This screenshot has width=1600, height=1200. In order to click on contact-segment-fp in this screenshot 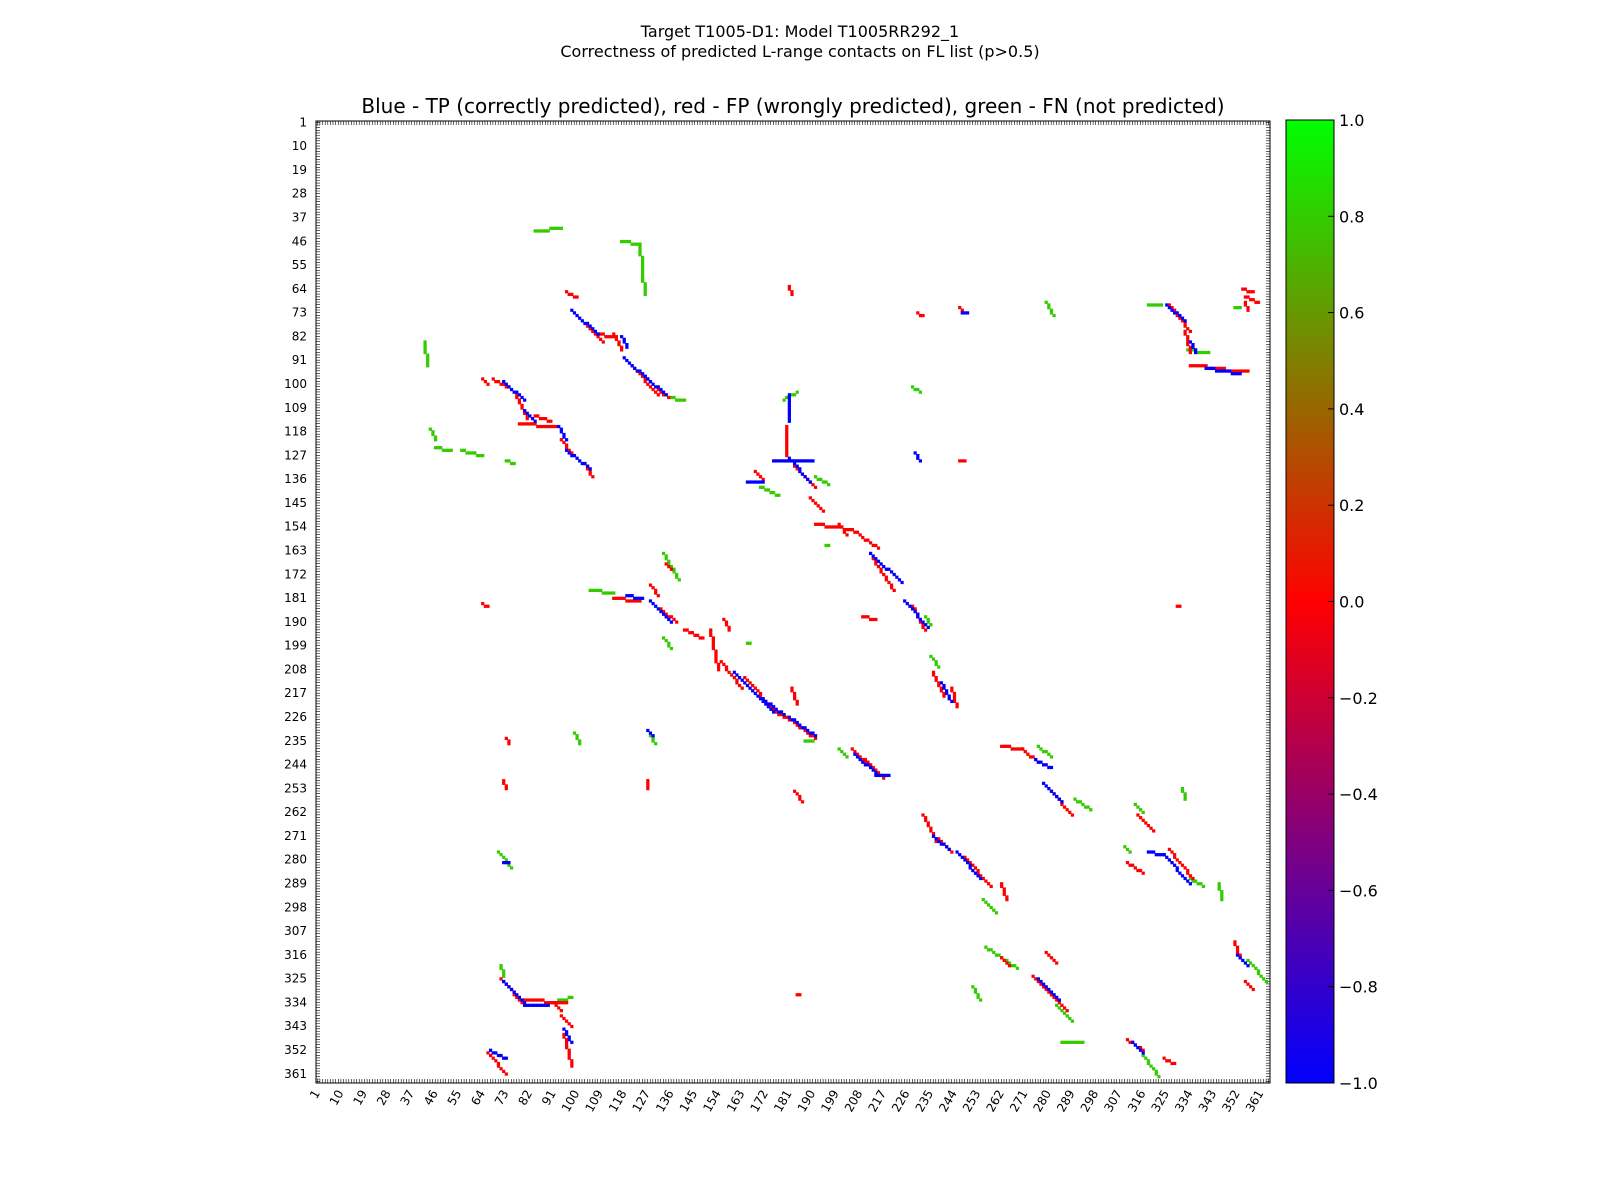, I will do `click(566, 1021)`.